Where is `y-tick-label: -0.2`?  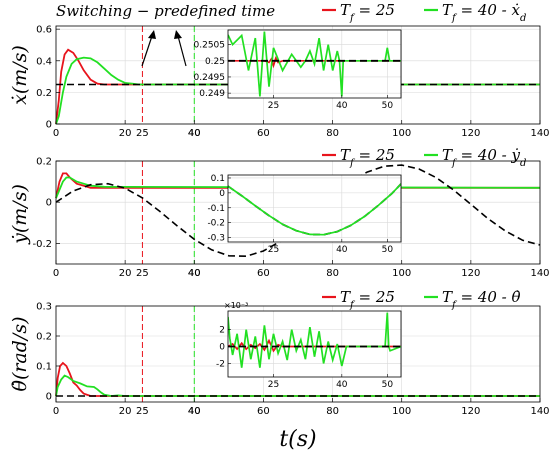 y-tick-label: -0.2 is located at coordinates (42, 244).